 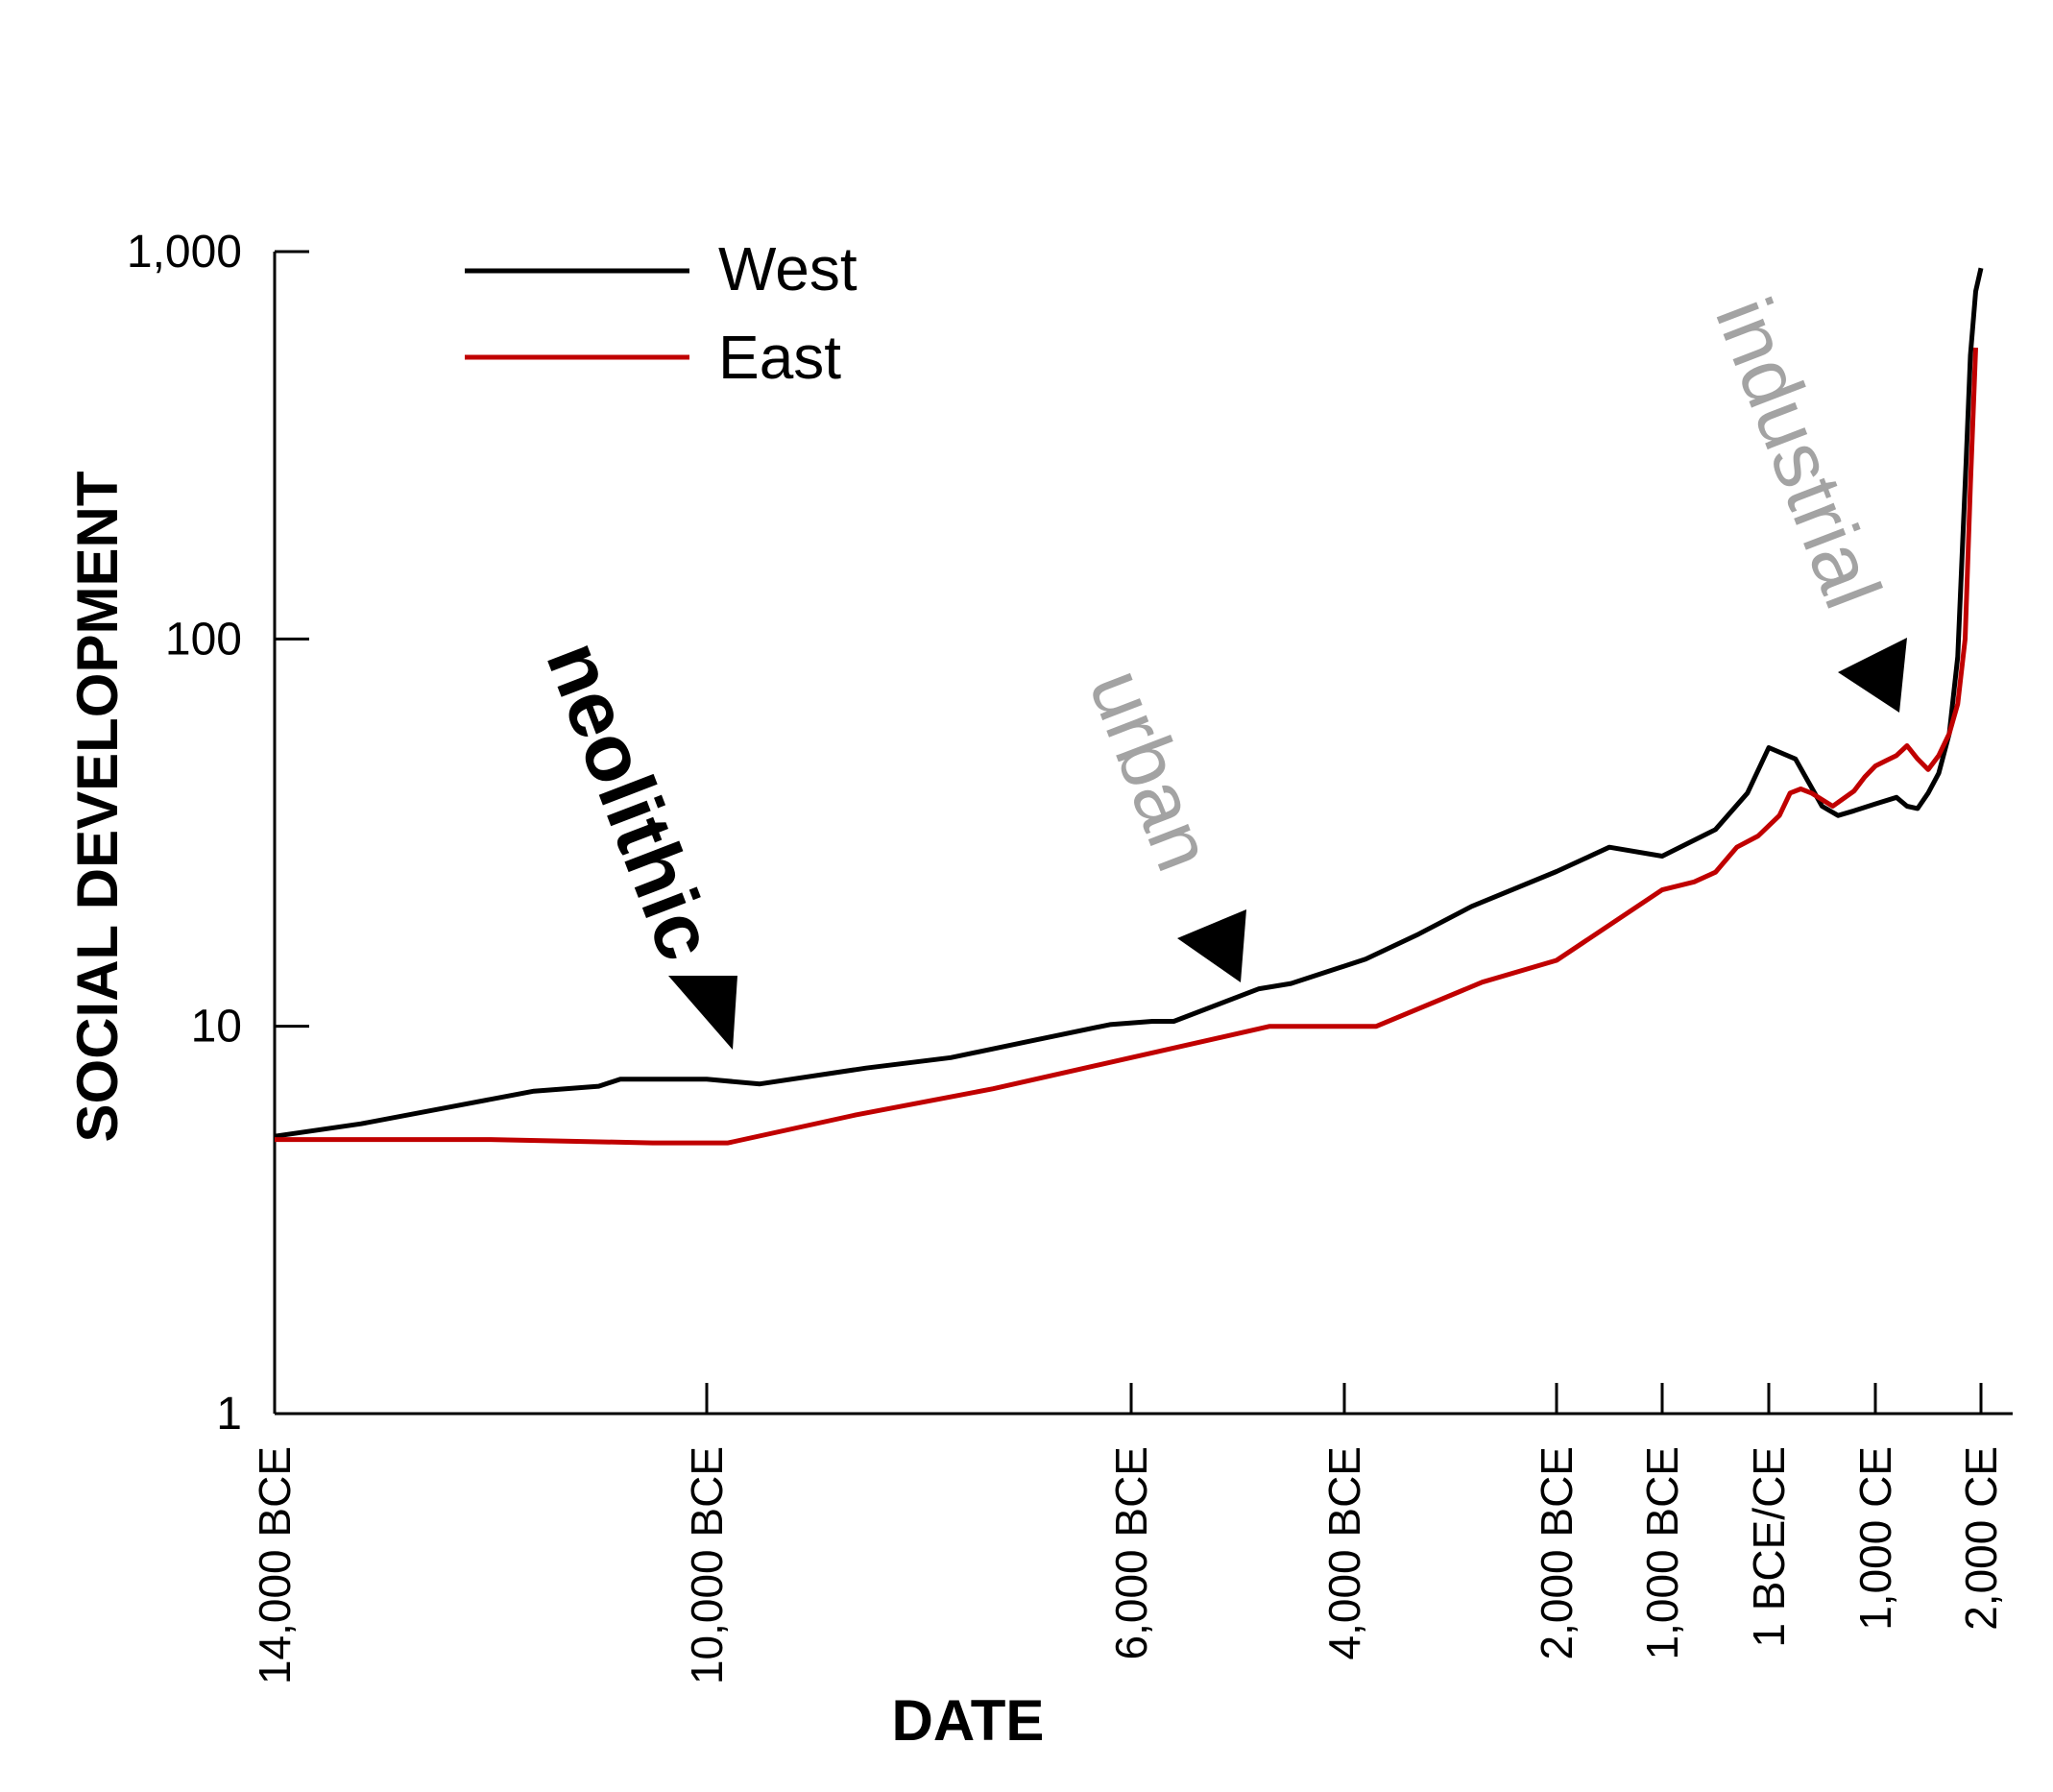 I want to click on x-tick-label: 10,000 BCE, so click(x=707, y=1565).